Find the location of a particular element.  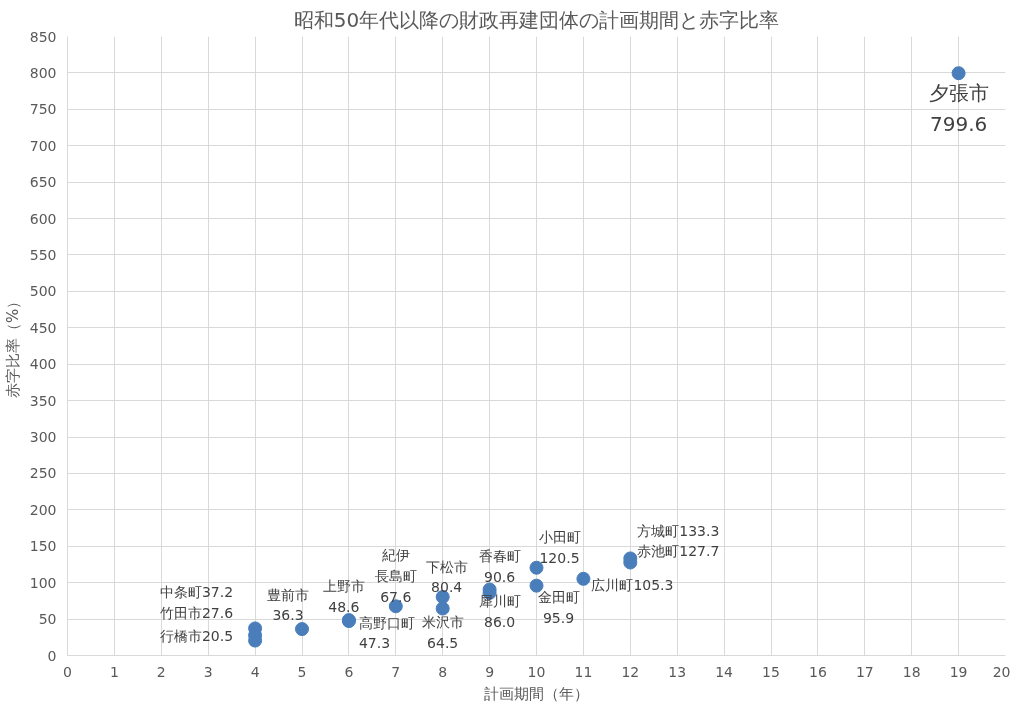

data-label: 下松市 80.4 is located at coordinates (446, 577).